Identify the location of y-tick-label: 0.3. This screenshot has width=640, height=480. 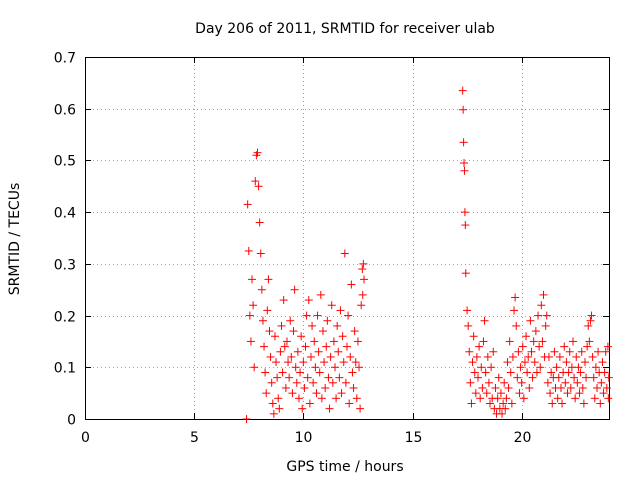
(65, 266).